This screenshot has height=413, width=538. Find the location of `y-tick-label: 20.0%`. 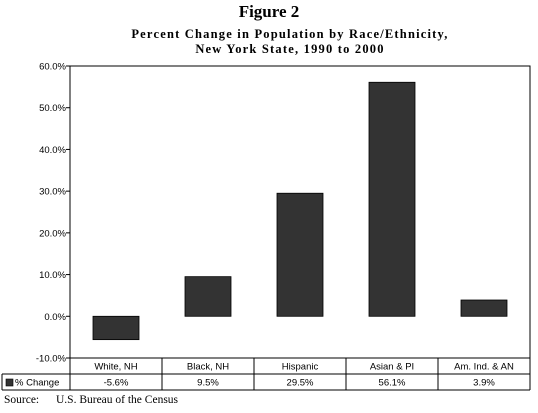

y-tick-label: 20.0% is located at coordinates (52, 233).